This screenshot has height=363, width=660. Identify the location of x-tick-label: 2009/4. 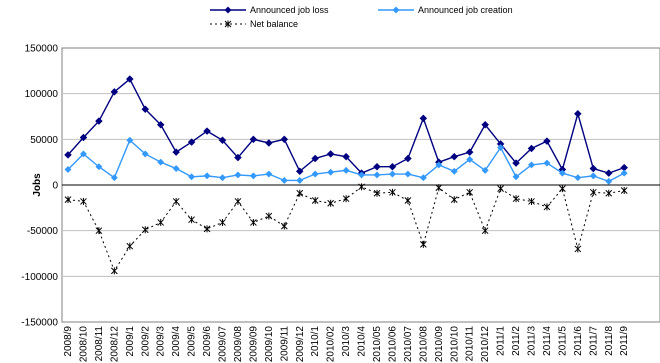
(176, 341).